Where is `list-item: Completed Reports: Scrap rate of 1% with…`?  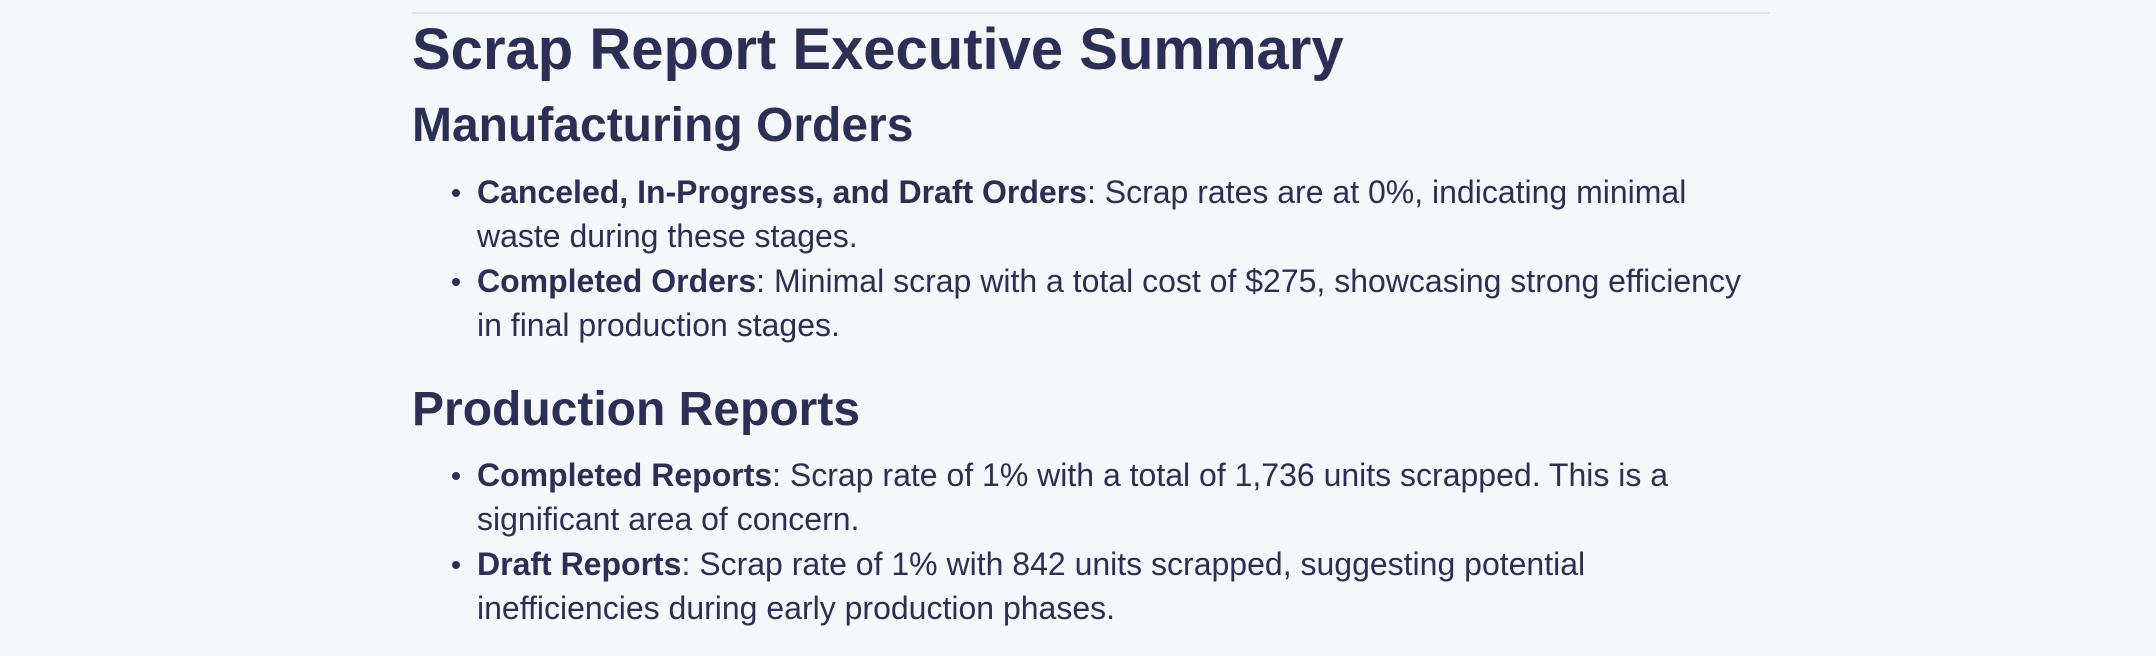
list-item: Completed Reports: Scrap rate of 1% with… is located at coordinates (1089, 497).